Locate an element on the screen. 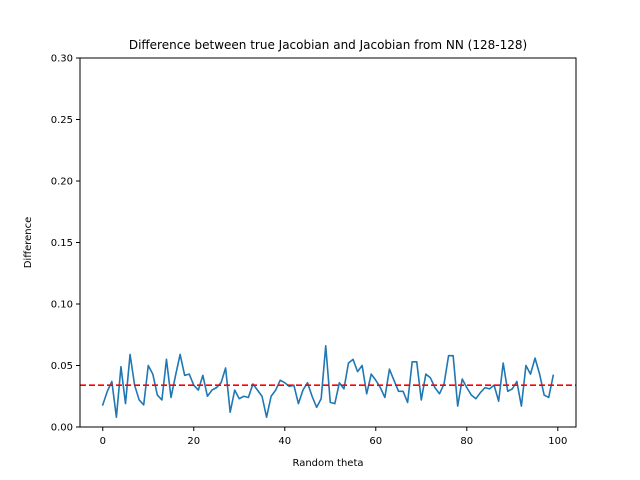  x-tick-label: 100 is located at coordinates (557, 441).